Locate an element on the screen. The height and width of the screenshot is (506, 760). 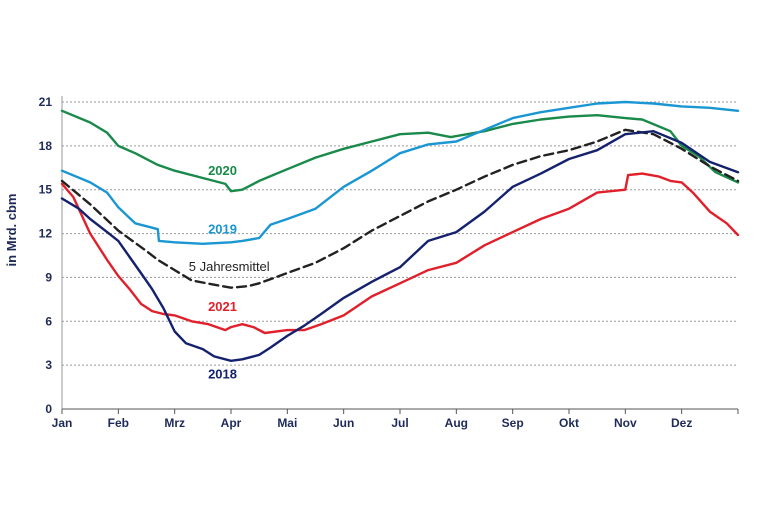
x-tick-label: Okt is located at coordinates (569, 423).